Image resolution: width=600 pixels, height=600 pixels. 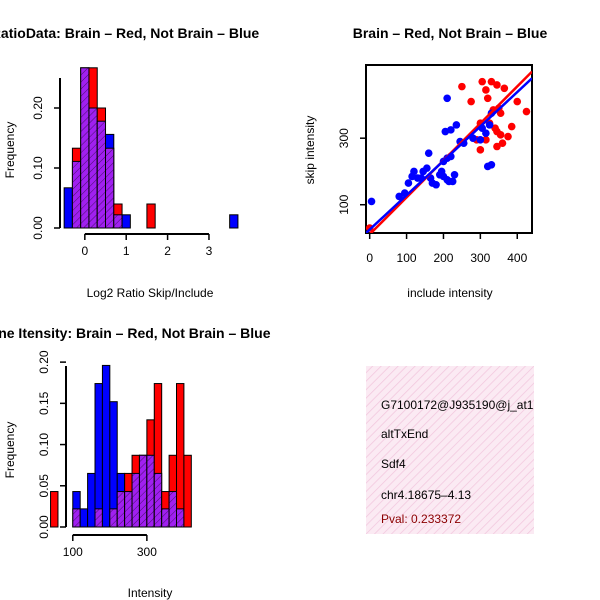 I want to click on gene-intensity-bars, so click(x=121, y=446).